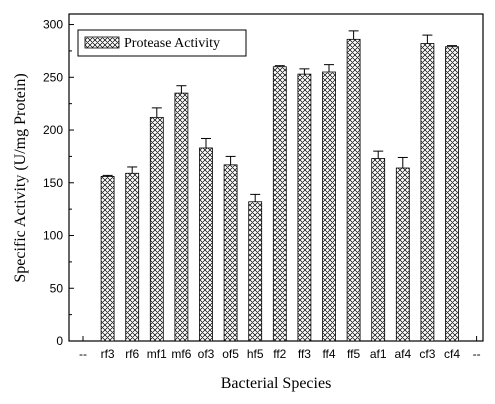 The height and width of the screenshot is (404, 495). Describe the element at coordinates (378, 354) in the screenshot. I see `x-tick-label: af1` at that location.